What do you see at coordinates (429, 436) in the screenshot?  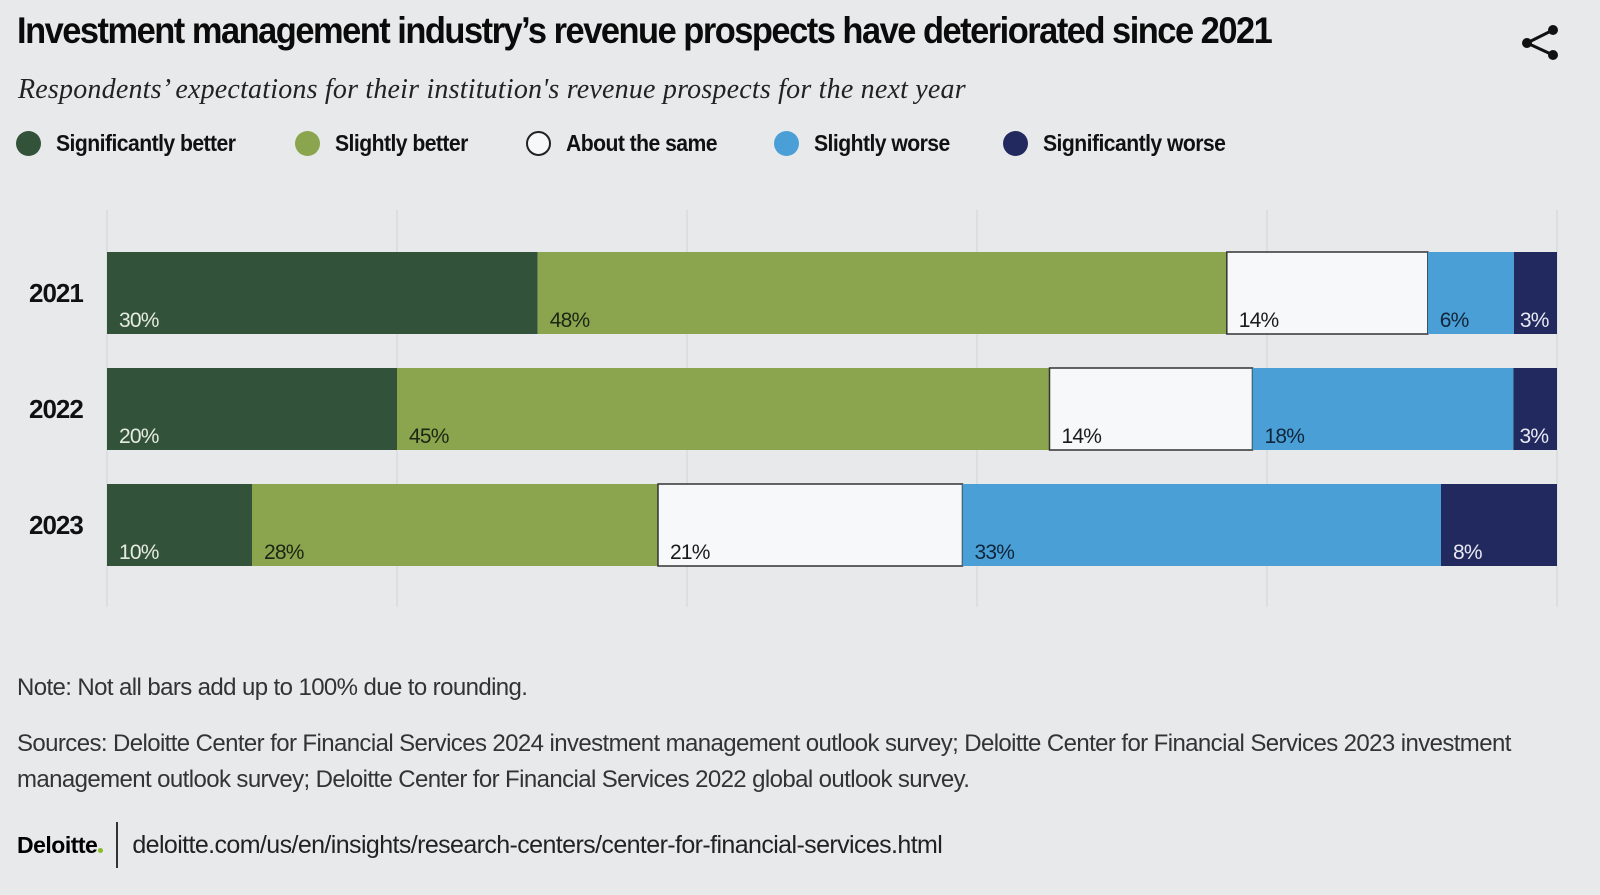 I see `bar-value-label: 45%` at bounding box center [429, 436].